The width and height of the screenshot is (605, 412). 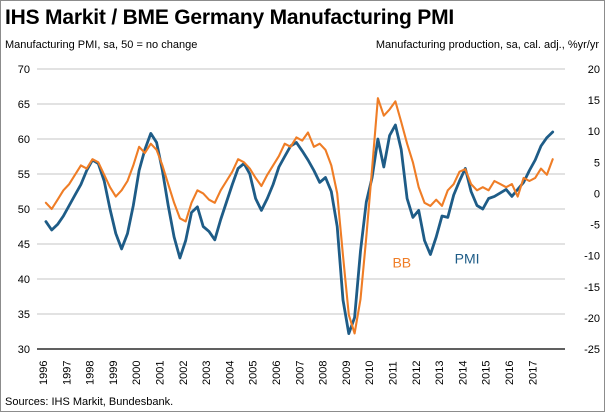 What do you see at coordinates (347, 373) in the screenshot?
I see `x-axis-tick-label: 2009` at bounding box center [347, 373].